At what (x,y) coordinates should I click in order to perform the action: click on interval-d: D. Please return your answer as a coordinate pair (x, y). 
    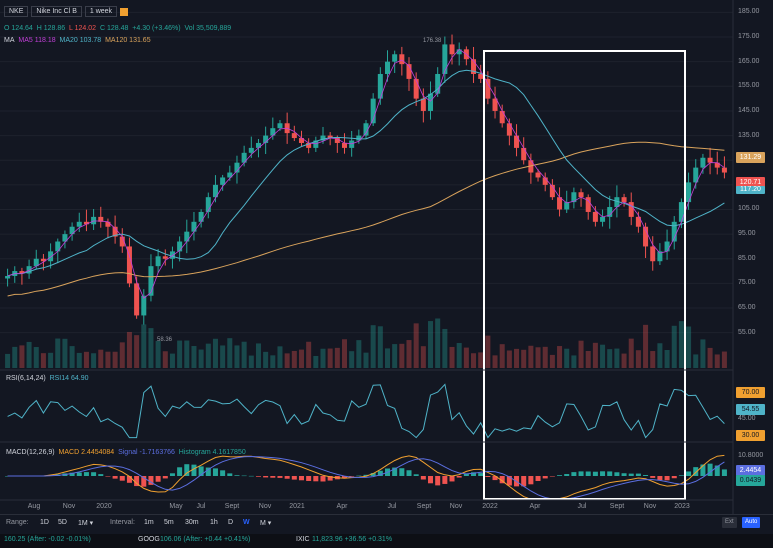
    Looking at the image, I should click on (231, 522).